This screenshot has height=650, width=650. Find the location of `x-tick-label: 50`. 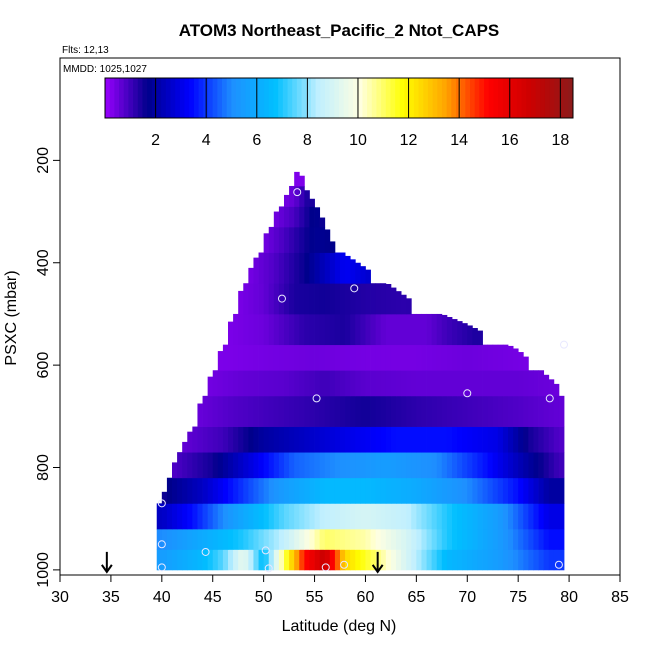

x-tick-label: 50 is located at coordinates (264, 597).